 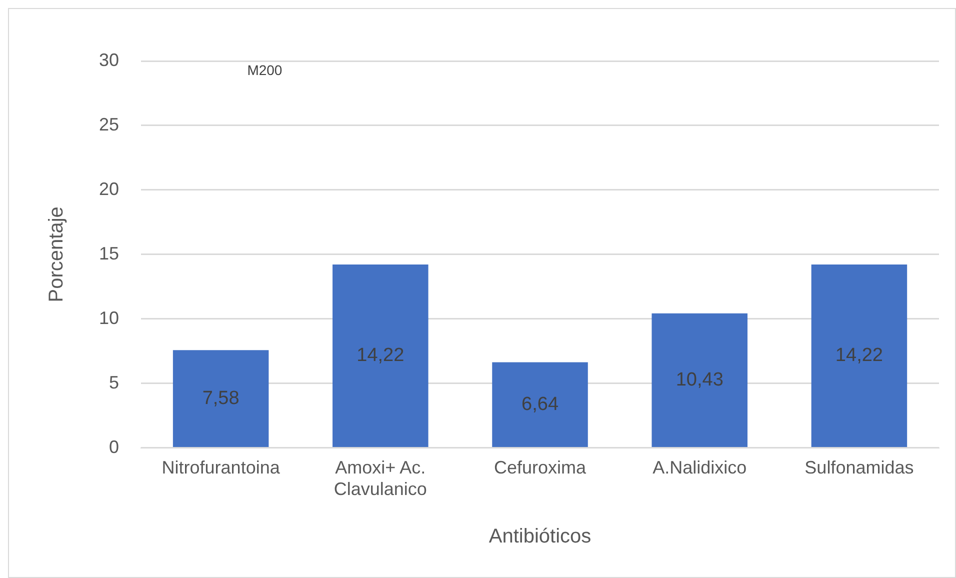 What do you see at coordinates (221, 468) in the screenshot?
I see `x-tick-label: Nitrofurantoina` at bounding box center [221, 468].